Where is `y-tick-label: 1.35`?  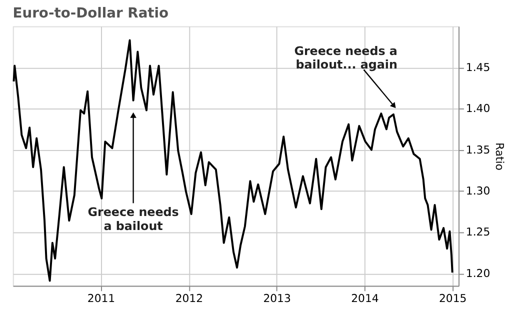 y-tick-label: 1.35 is located at coordinates (478, 149).